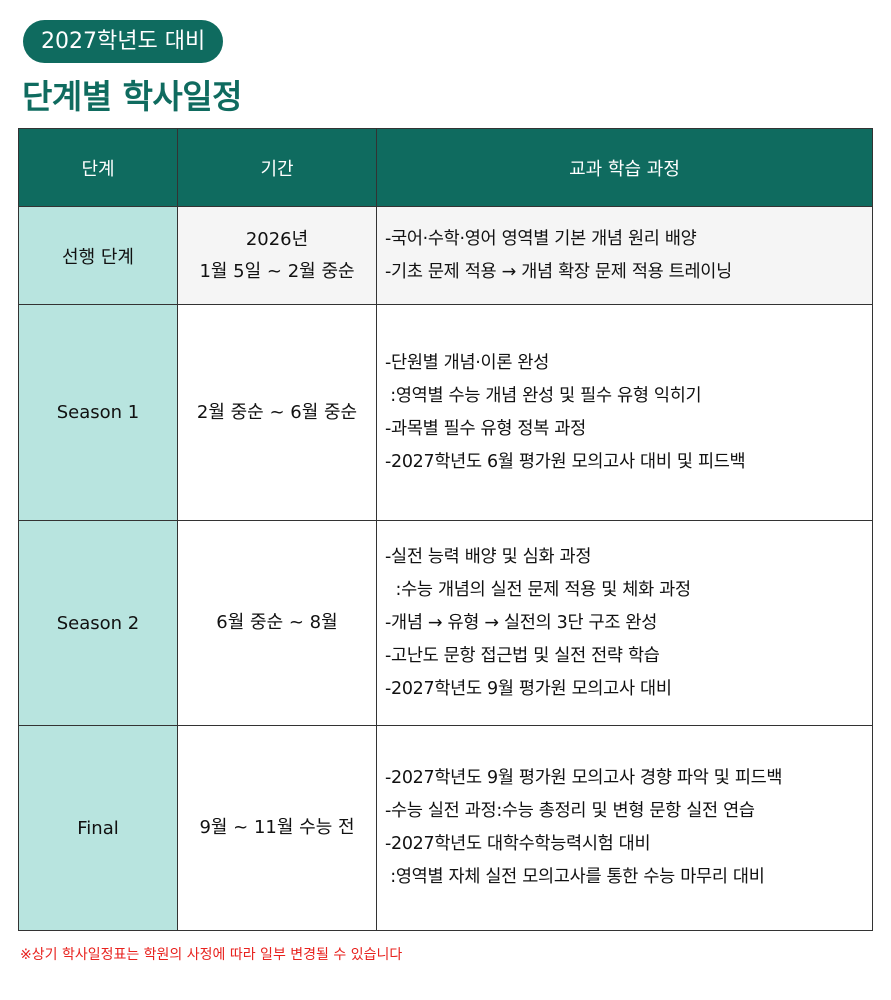 This screenshot has width=891, height=1000. I want to click on period-line: 6월 중순 ~ 8월, so click(277, 622).